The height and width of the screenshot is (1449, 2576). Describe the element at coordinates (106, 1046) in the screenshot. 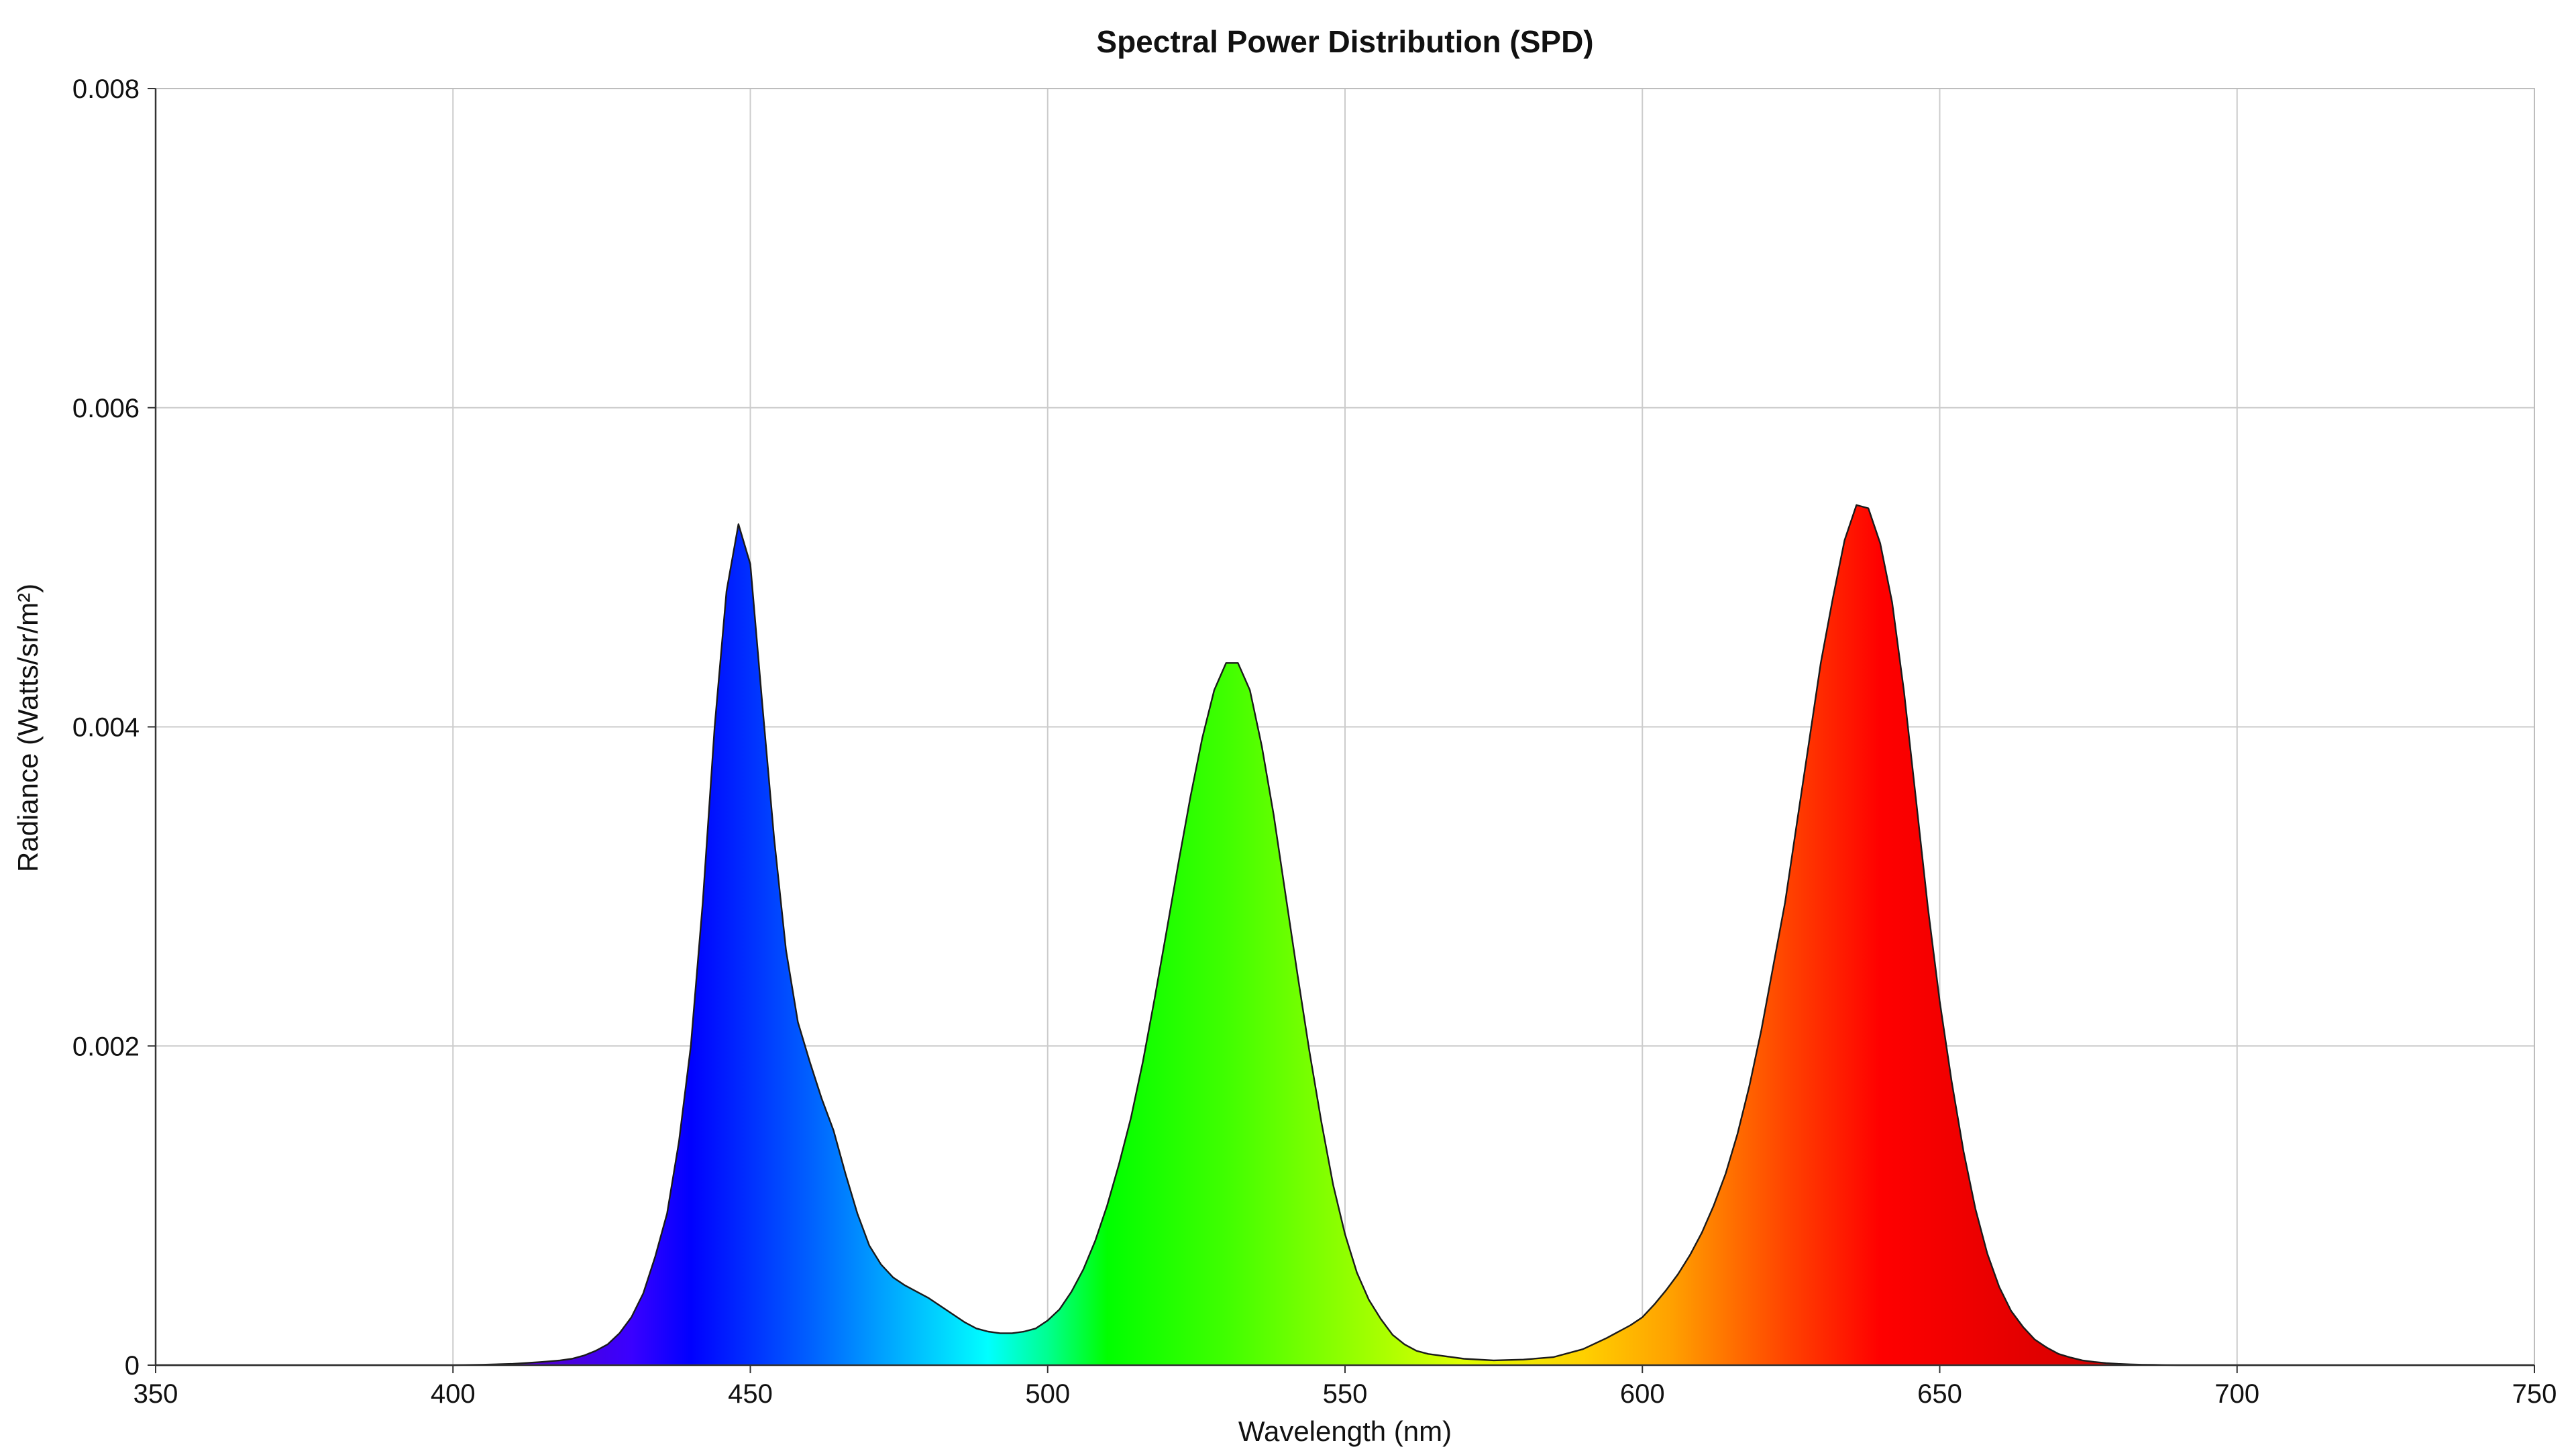

I see `y-tick-label: 0.002` at that location.